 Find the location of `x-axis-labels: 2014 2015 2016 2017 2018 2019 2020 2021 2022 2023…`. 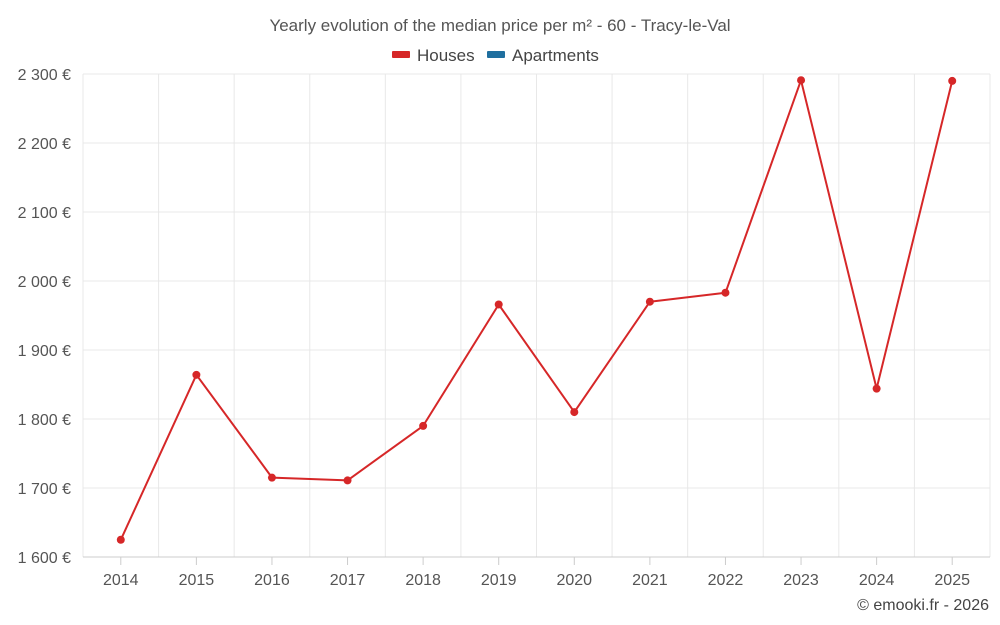

x-axis-labels: 2014 2015 2016 2017 2018 2019 2020 2021 2022 2023… is located at coordinates (536, 573).